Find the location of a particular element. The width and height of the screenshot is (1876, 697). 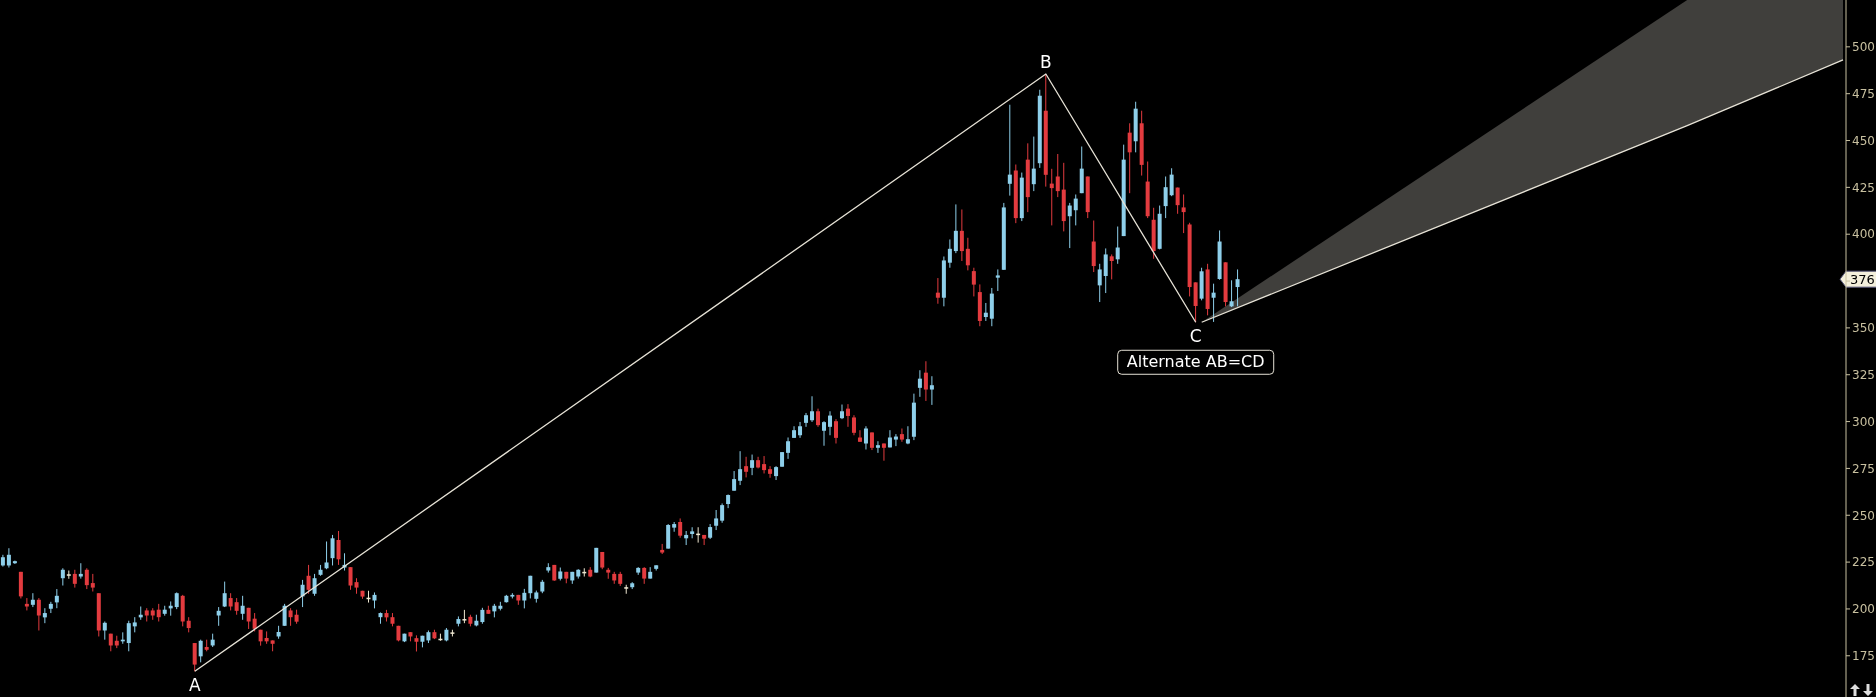

annotation: Alternate AB=CD is located at coordinates (1195, 362).